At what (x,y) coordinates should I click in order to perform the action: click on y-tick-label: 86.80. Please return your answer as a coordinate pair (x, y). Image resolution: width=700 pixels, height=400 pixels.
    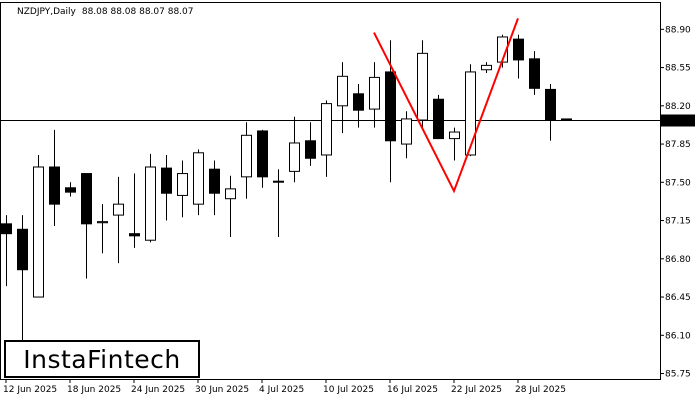
    Looking at the image, I should click on (678, 260).